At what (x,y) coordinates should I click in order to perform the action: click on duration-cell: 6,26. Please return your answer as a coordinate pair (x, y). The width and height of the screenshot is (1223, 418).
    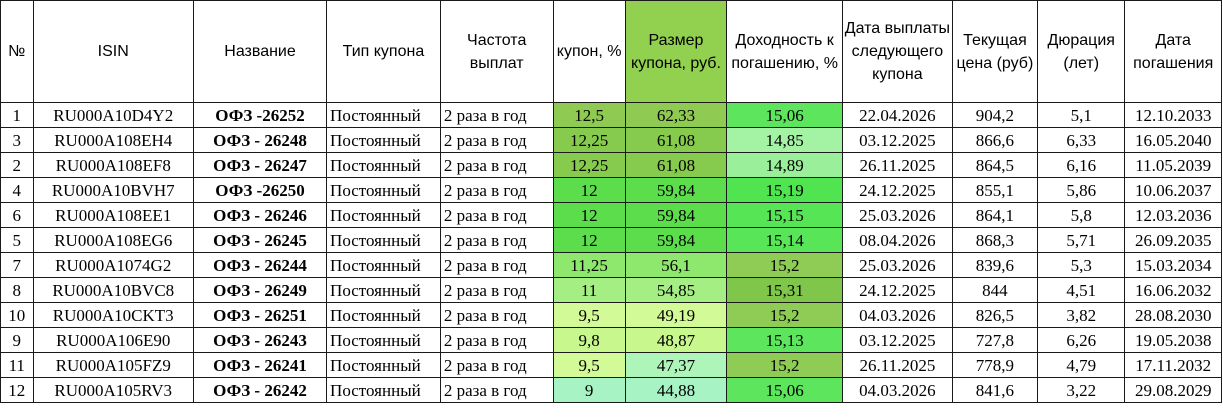
    Looking at the image, I should click on (1081, 340).